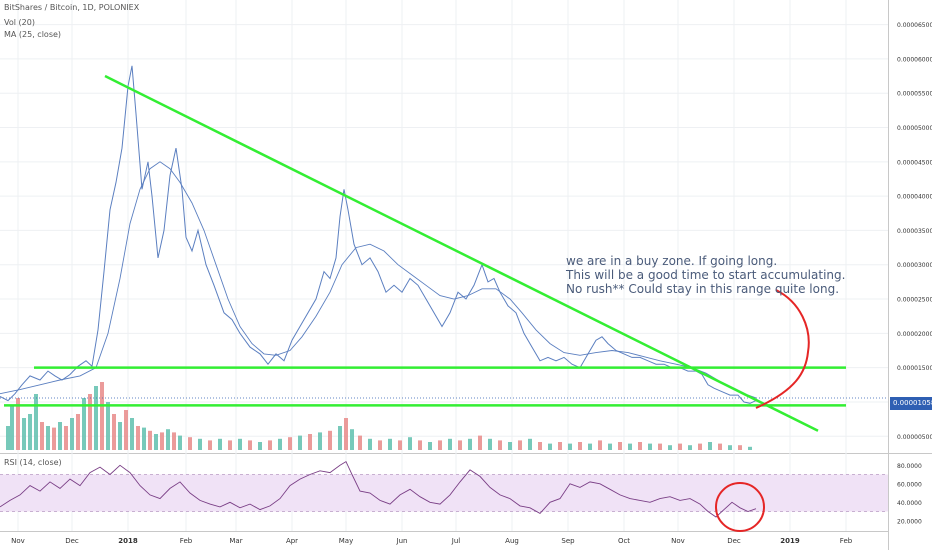 The image size is (932, 550). I want to click on time-tick-label: May, so click(346, 541).